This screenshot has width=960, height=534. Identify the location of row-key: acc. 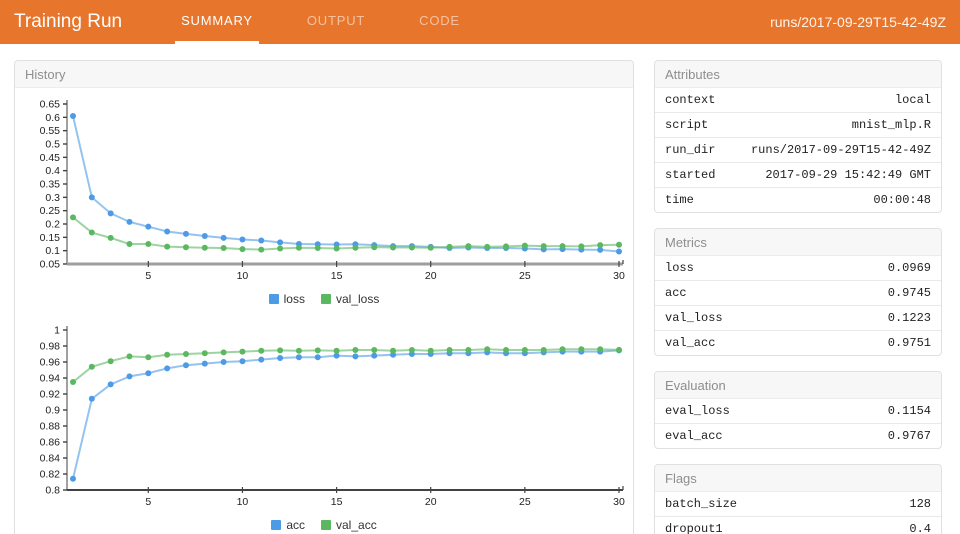
(676, 293).